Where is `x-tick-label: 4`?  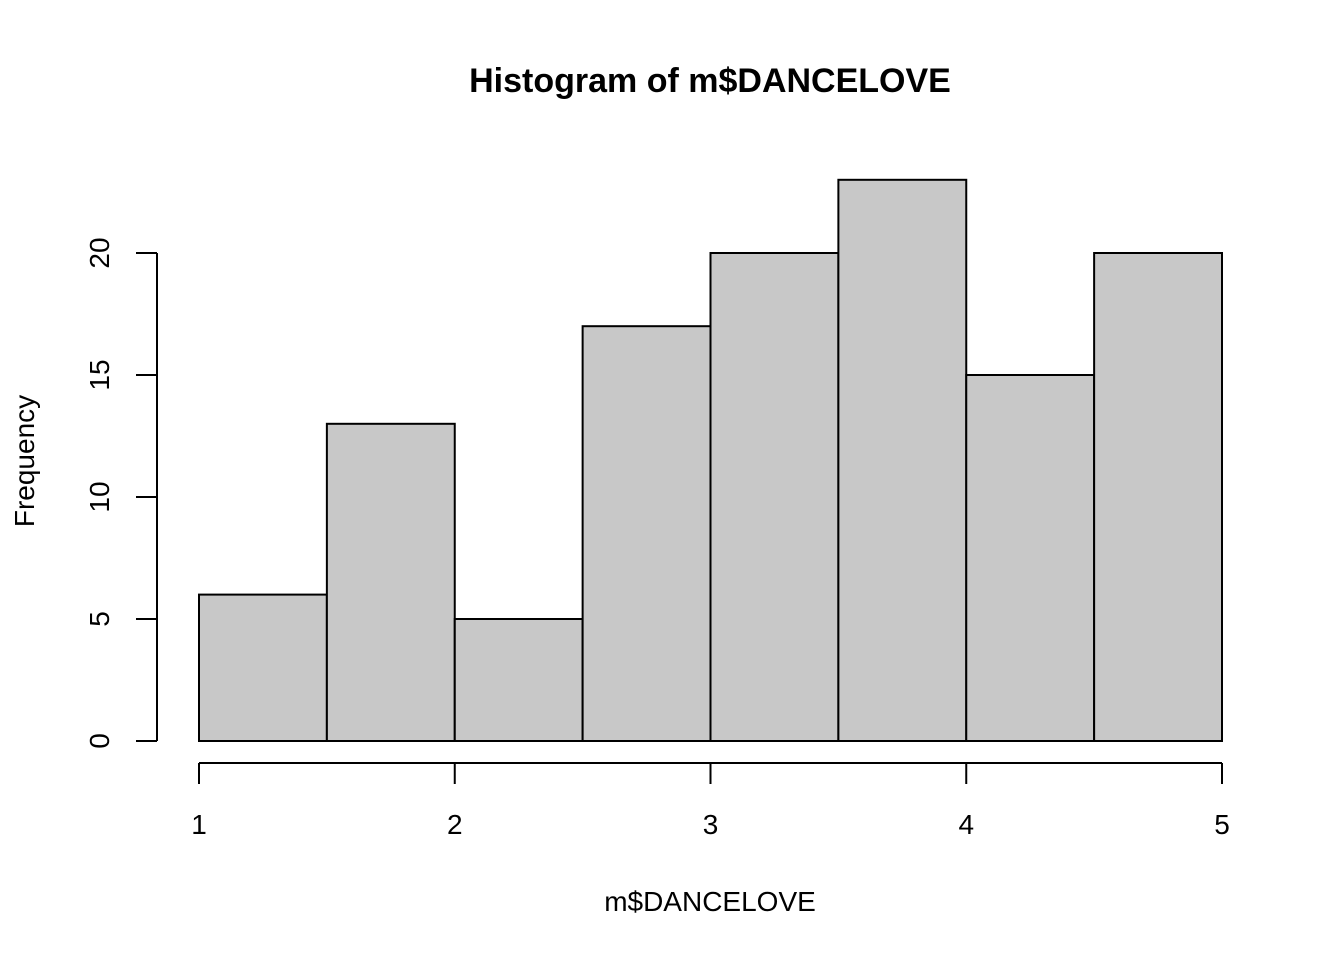
x-tick-label: 4 is located at coordinates (966, 824).